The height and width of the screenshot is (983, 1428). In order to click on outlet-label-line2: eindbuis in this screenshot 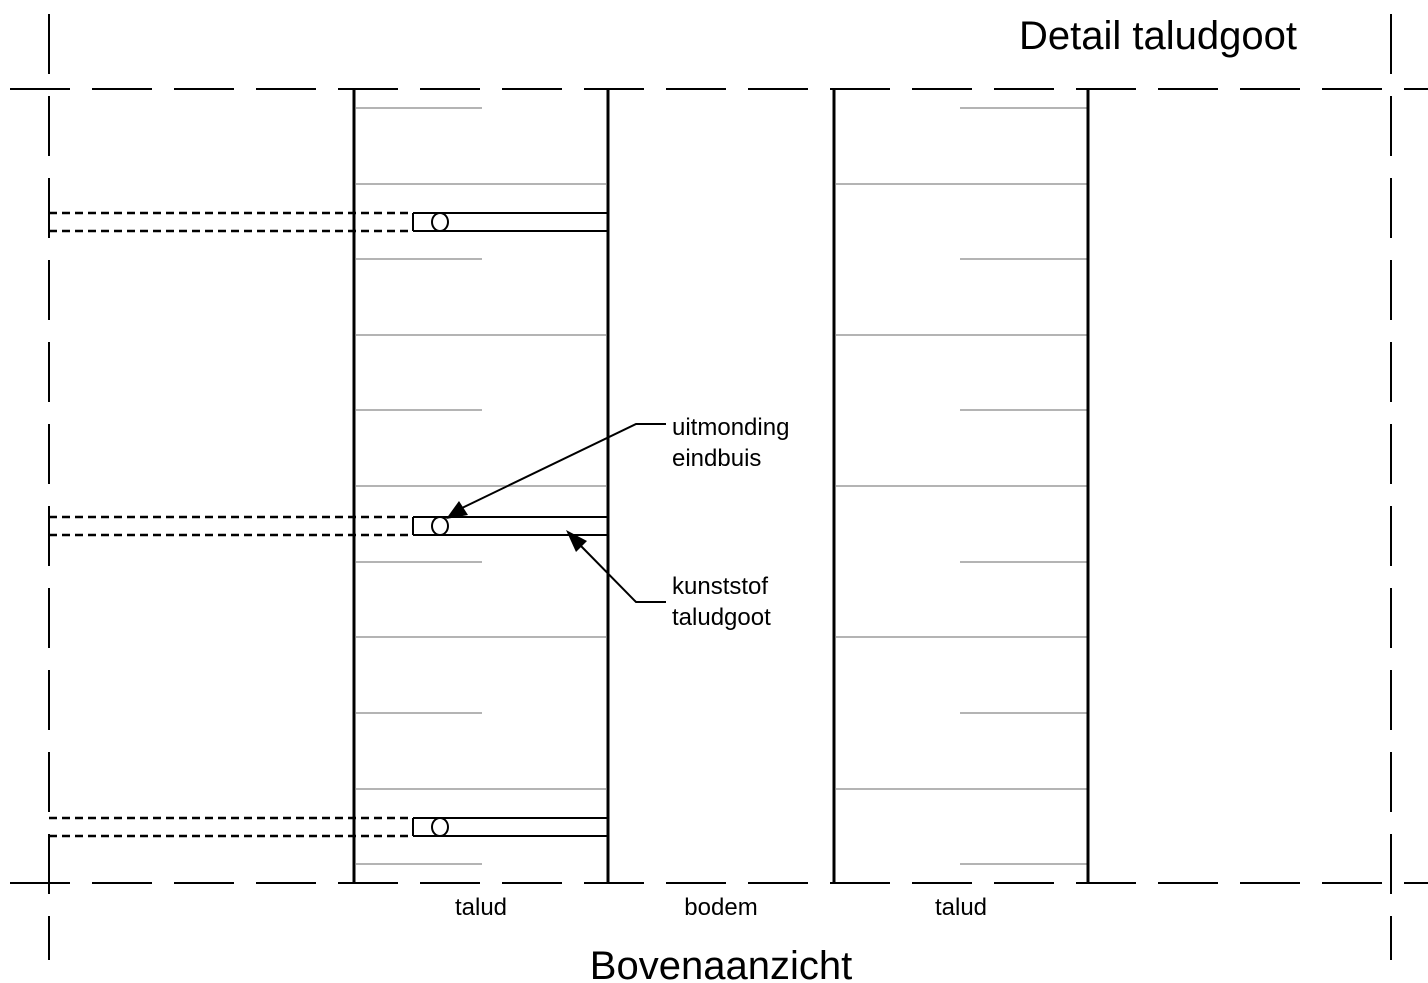, I will do `click(716, 458)`.